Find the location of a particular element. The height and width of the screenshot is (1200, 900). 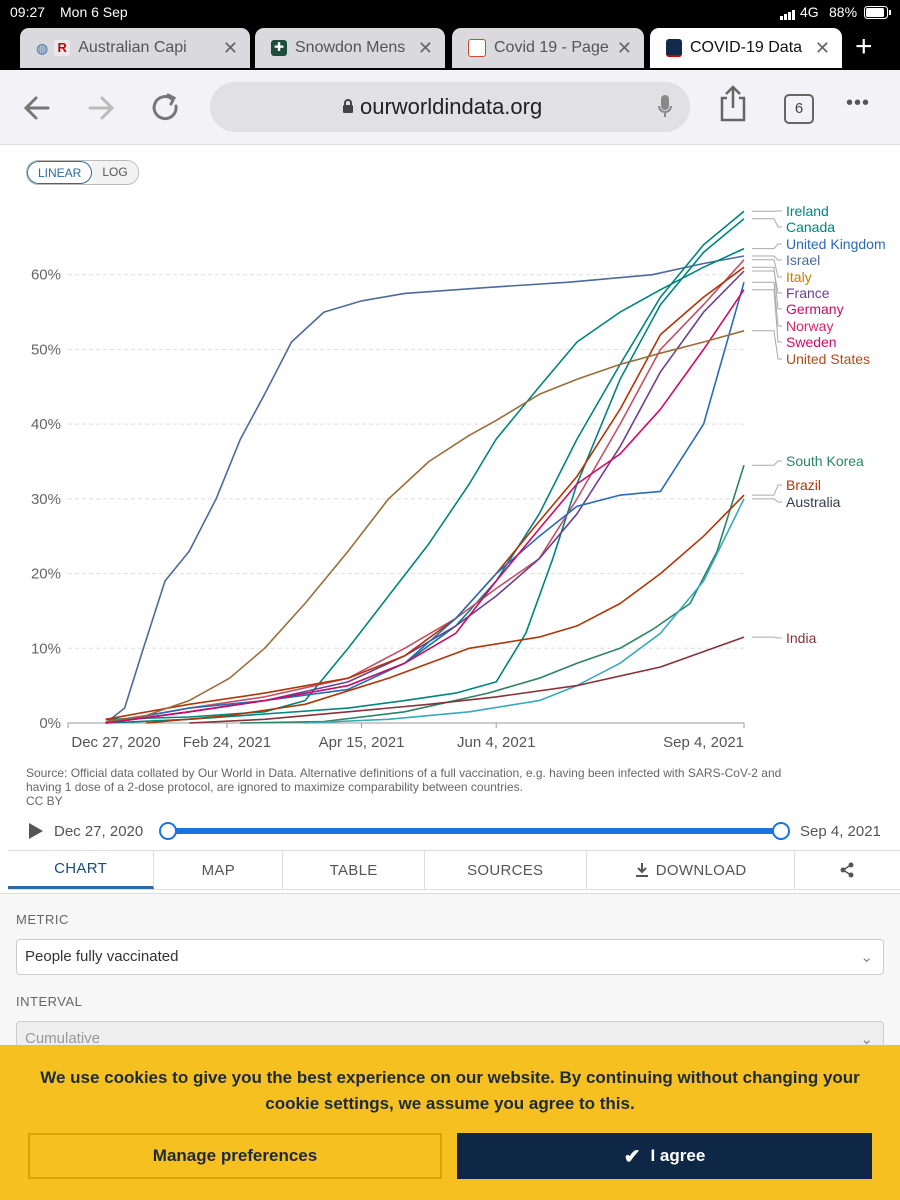

y-tick-label: 0% is located at coordinates (50, 723).